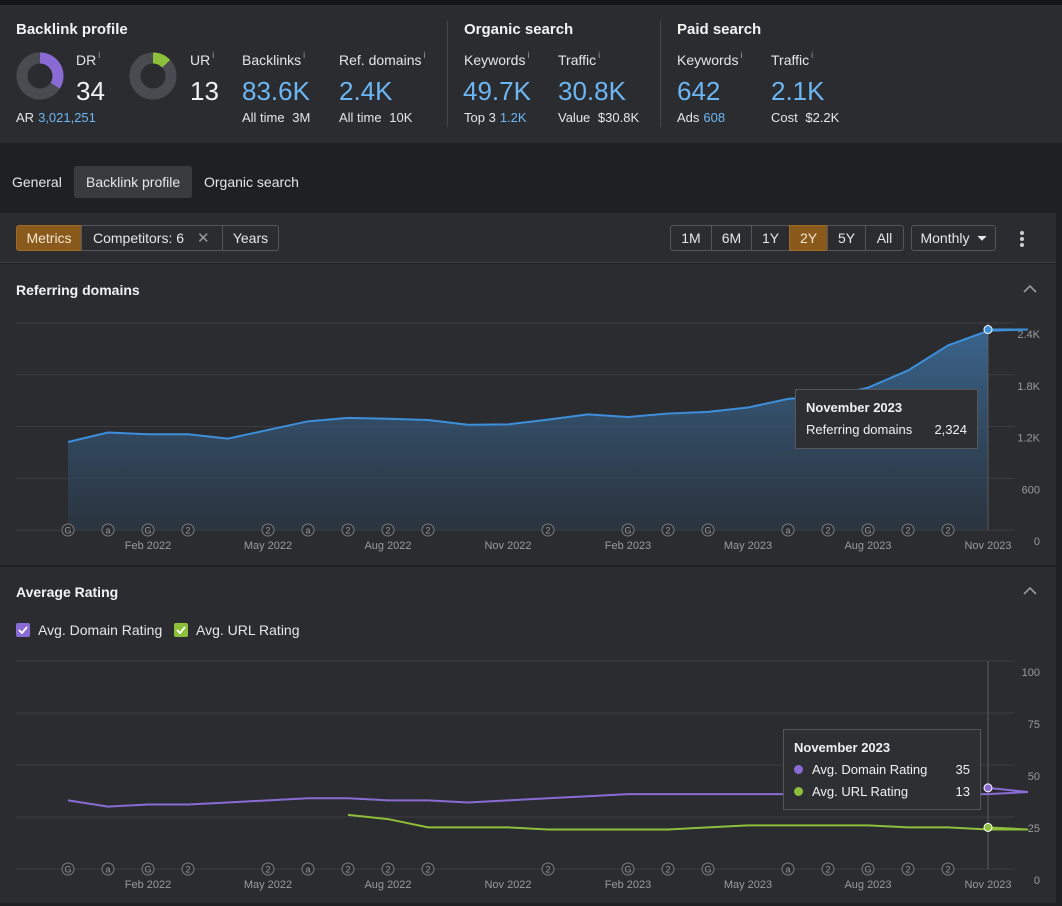 The width and height of the screenshot is (1062, 906). Describe the element at coordinates (808, 238) in the screenshot. I see `range-2y-button: 2Y` at that location.